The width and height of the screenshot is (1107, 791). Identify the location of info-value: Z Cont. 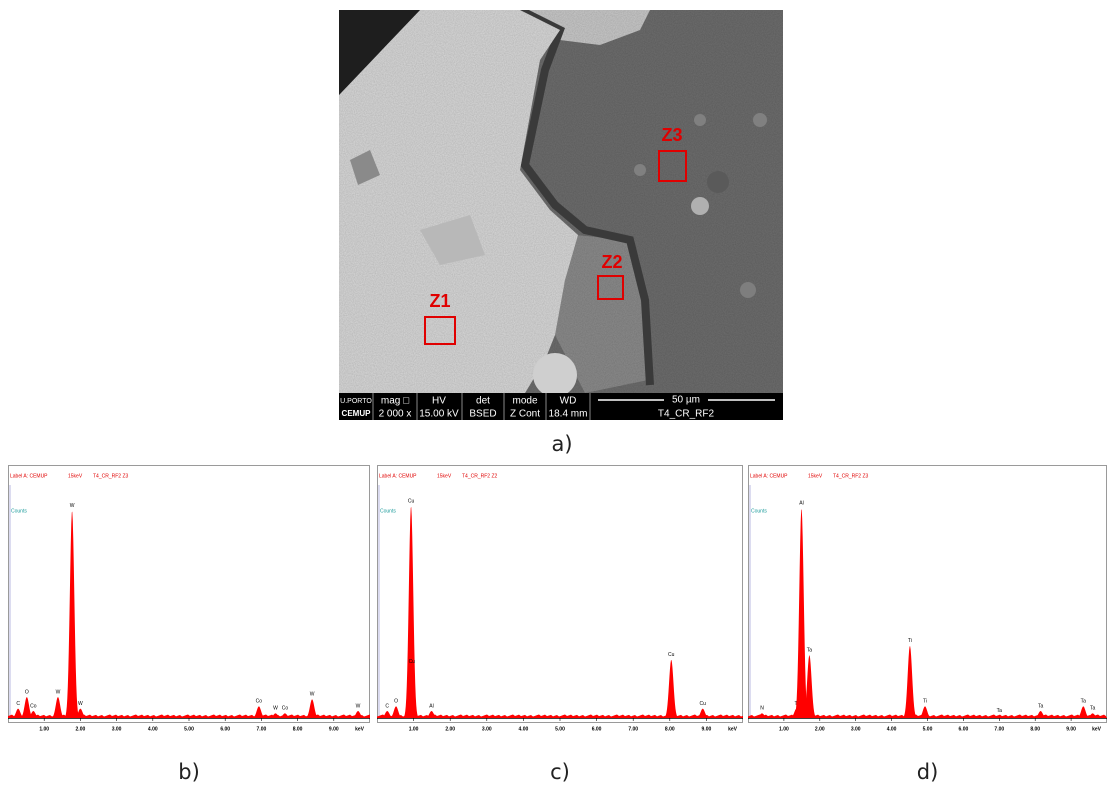
(525, 414).